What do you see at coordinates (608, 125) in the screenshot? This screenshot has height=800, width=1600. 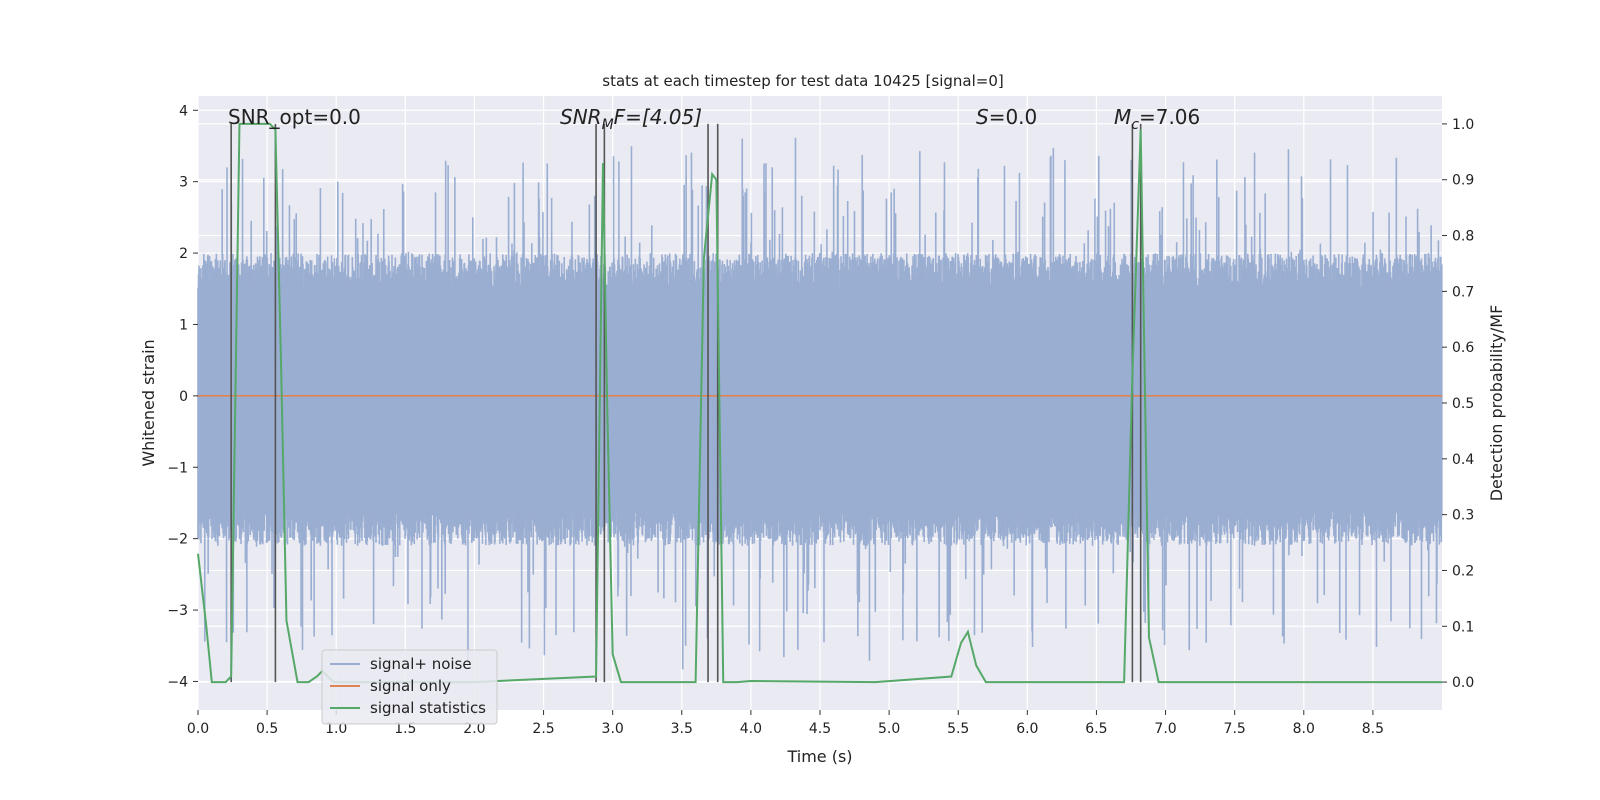 I see `annotation-snr-mf-subscript: M` at bounding box center [608, 125].